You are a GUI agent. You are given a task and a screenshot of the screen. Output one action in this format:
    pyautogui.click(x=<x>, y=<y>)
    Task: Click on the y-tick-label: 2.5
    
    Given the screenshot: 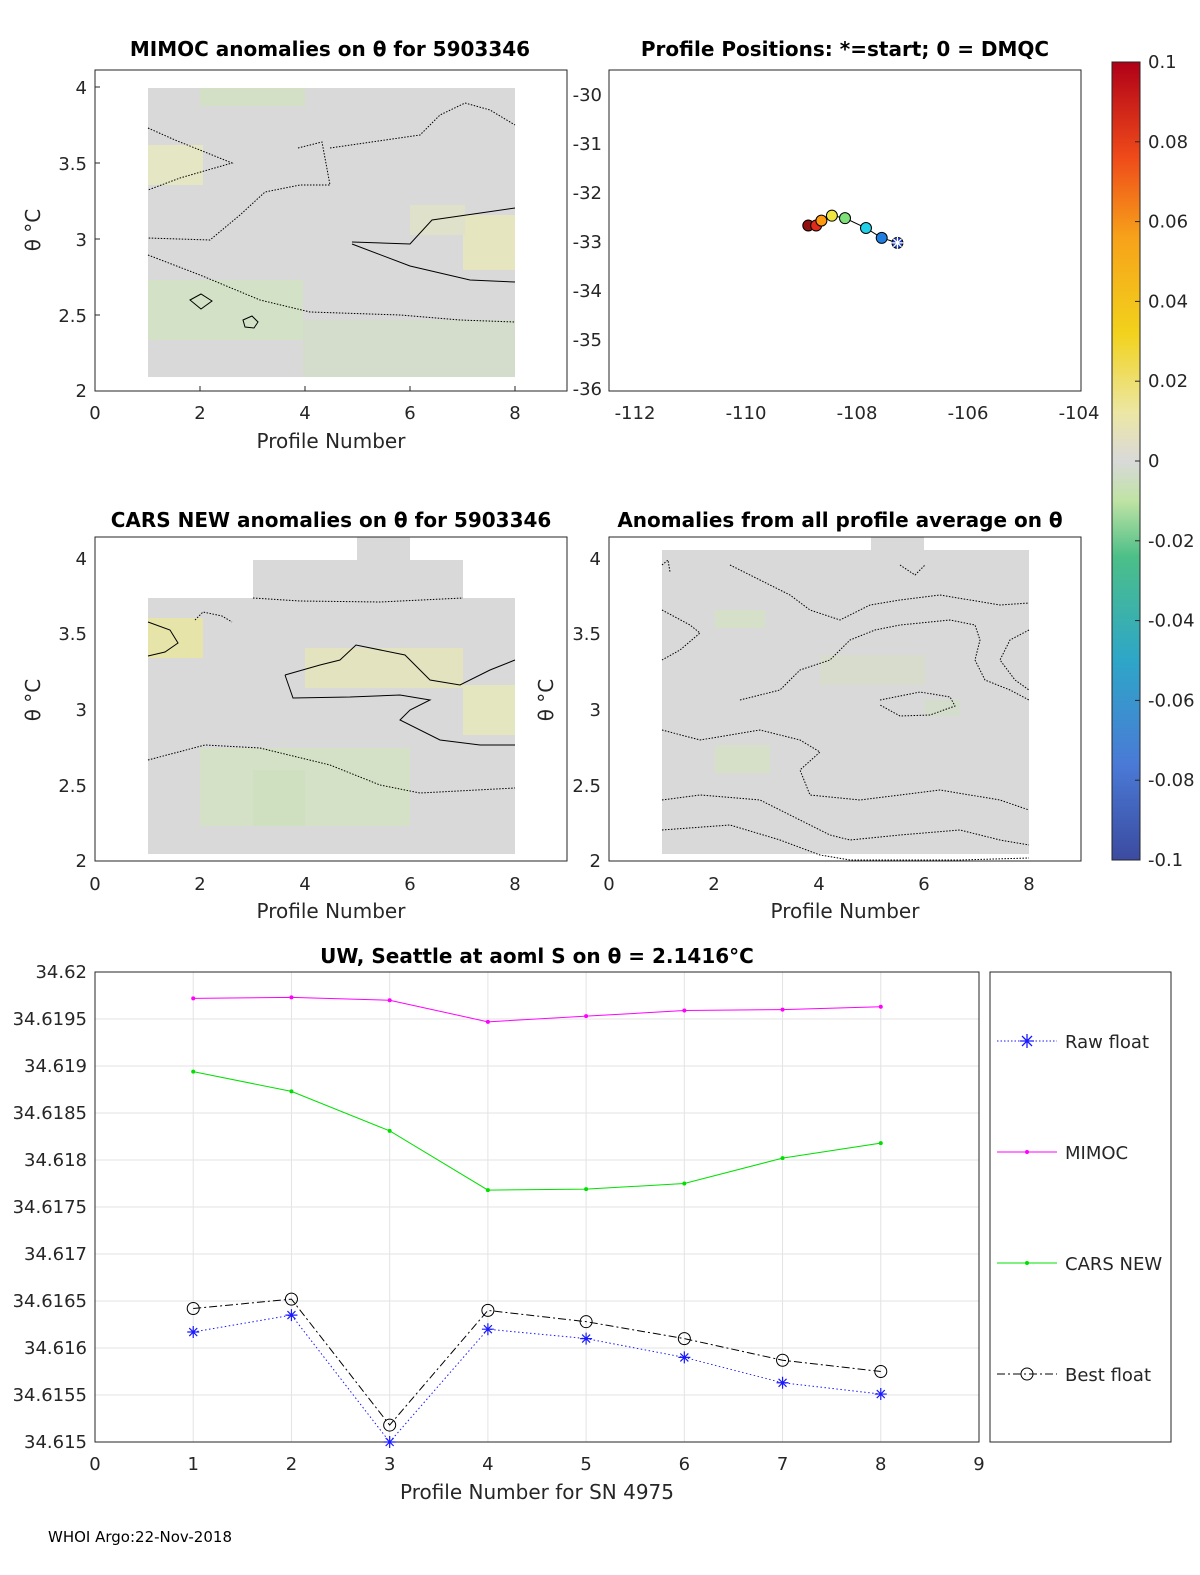 What is the action you would take?
    pyautogui.click(x=72, y=316)
    